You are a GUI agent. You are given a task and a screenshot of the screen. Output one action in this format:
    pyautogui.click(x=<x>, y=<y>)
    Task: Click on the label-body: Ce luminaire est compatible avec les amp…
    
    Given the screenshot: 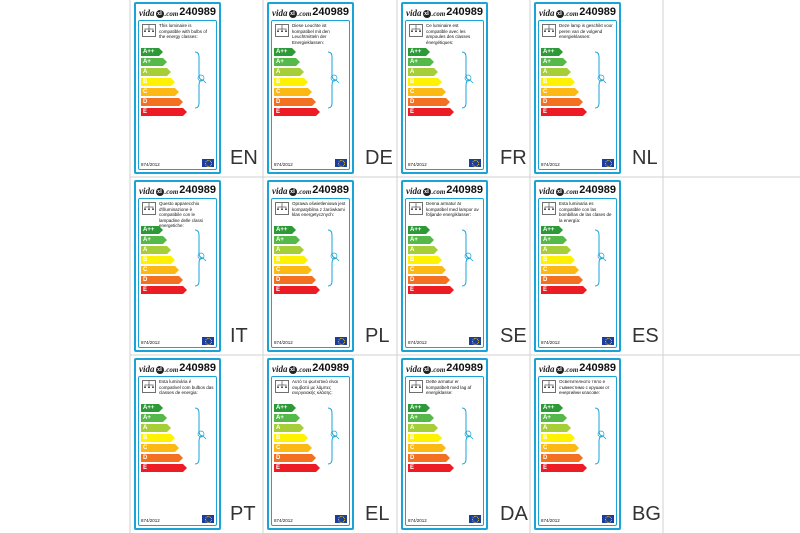 What is the action you would take?
    pyautogui.click(x=444, y=95)
    